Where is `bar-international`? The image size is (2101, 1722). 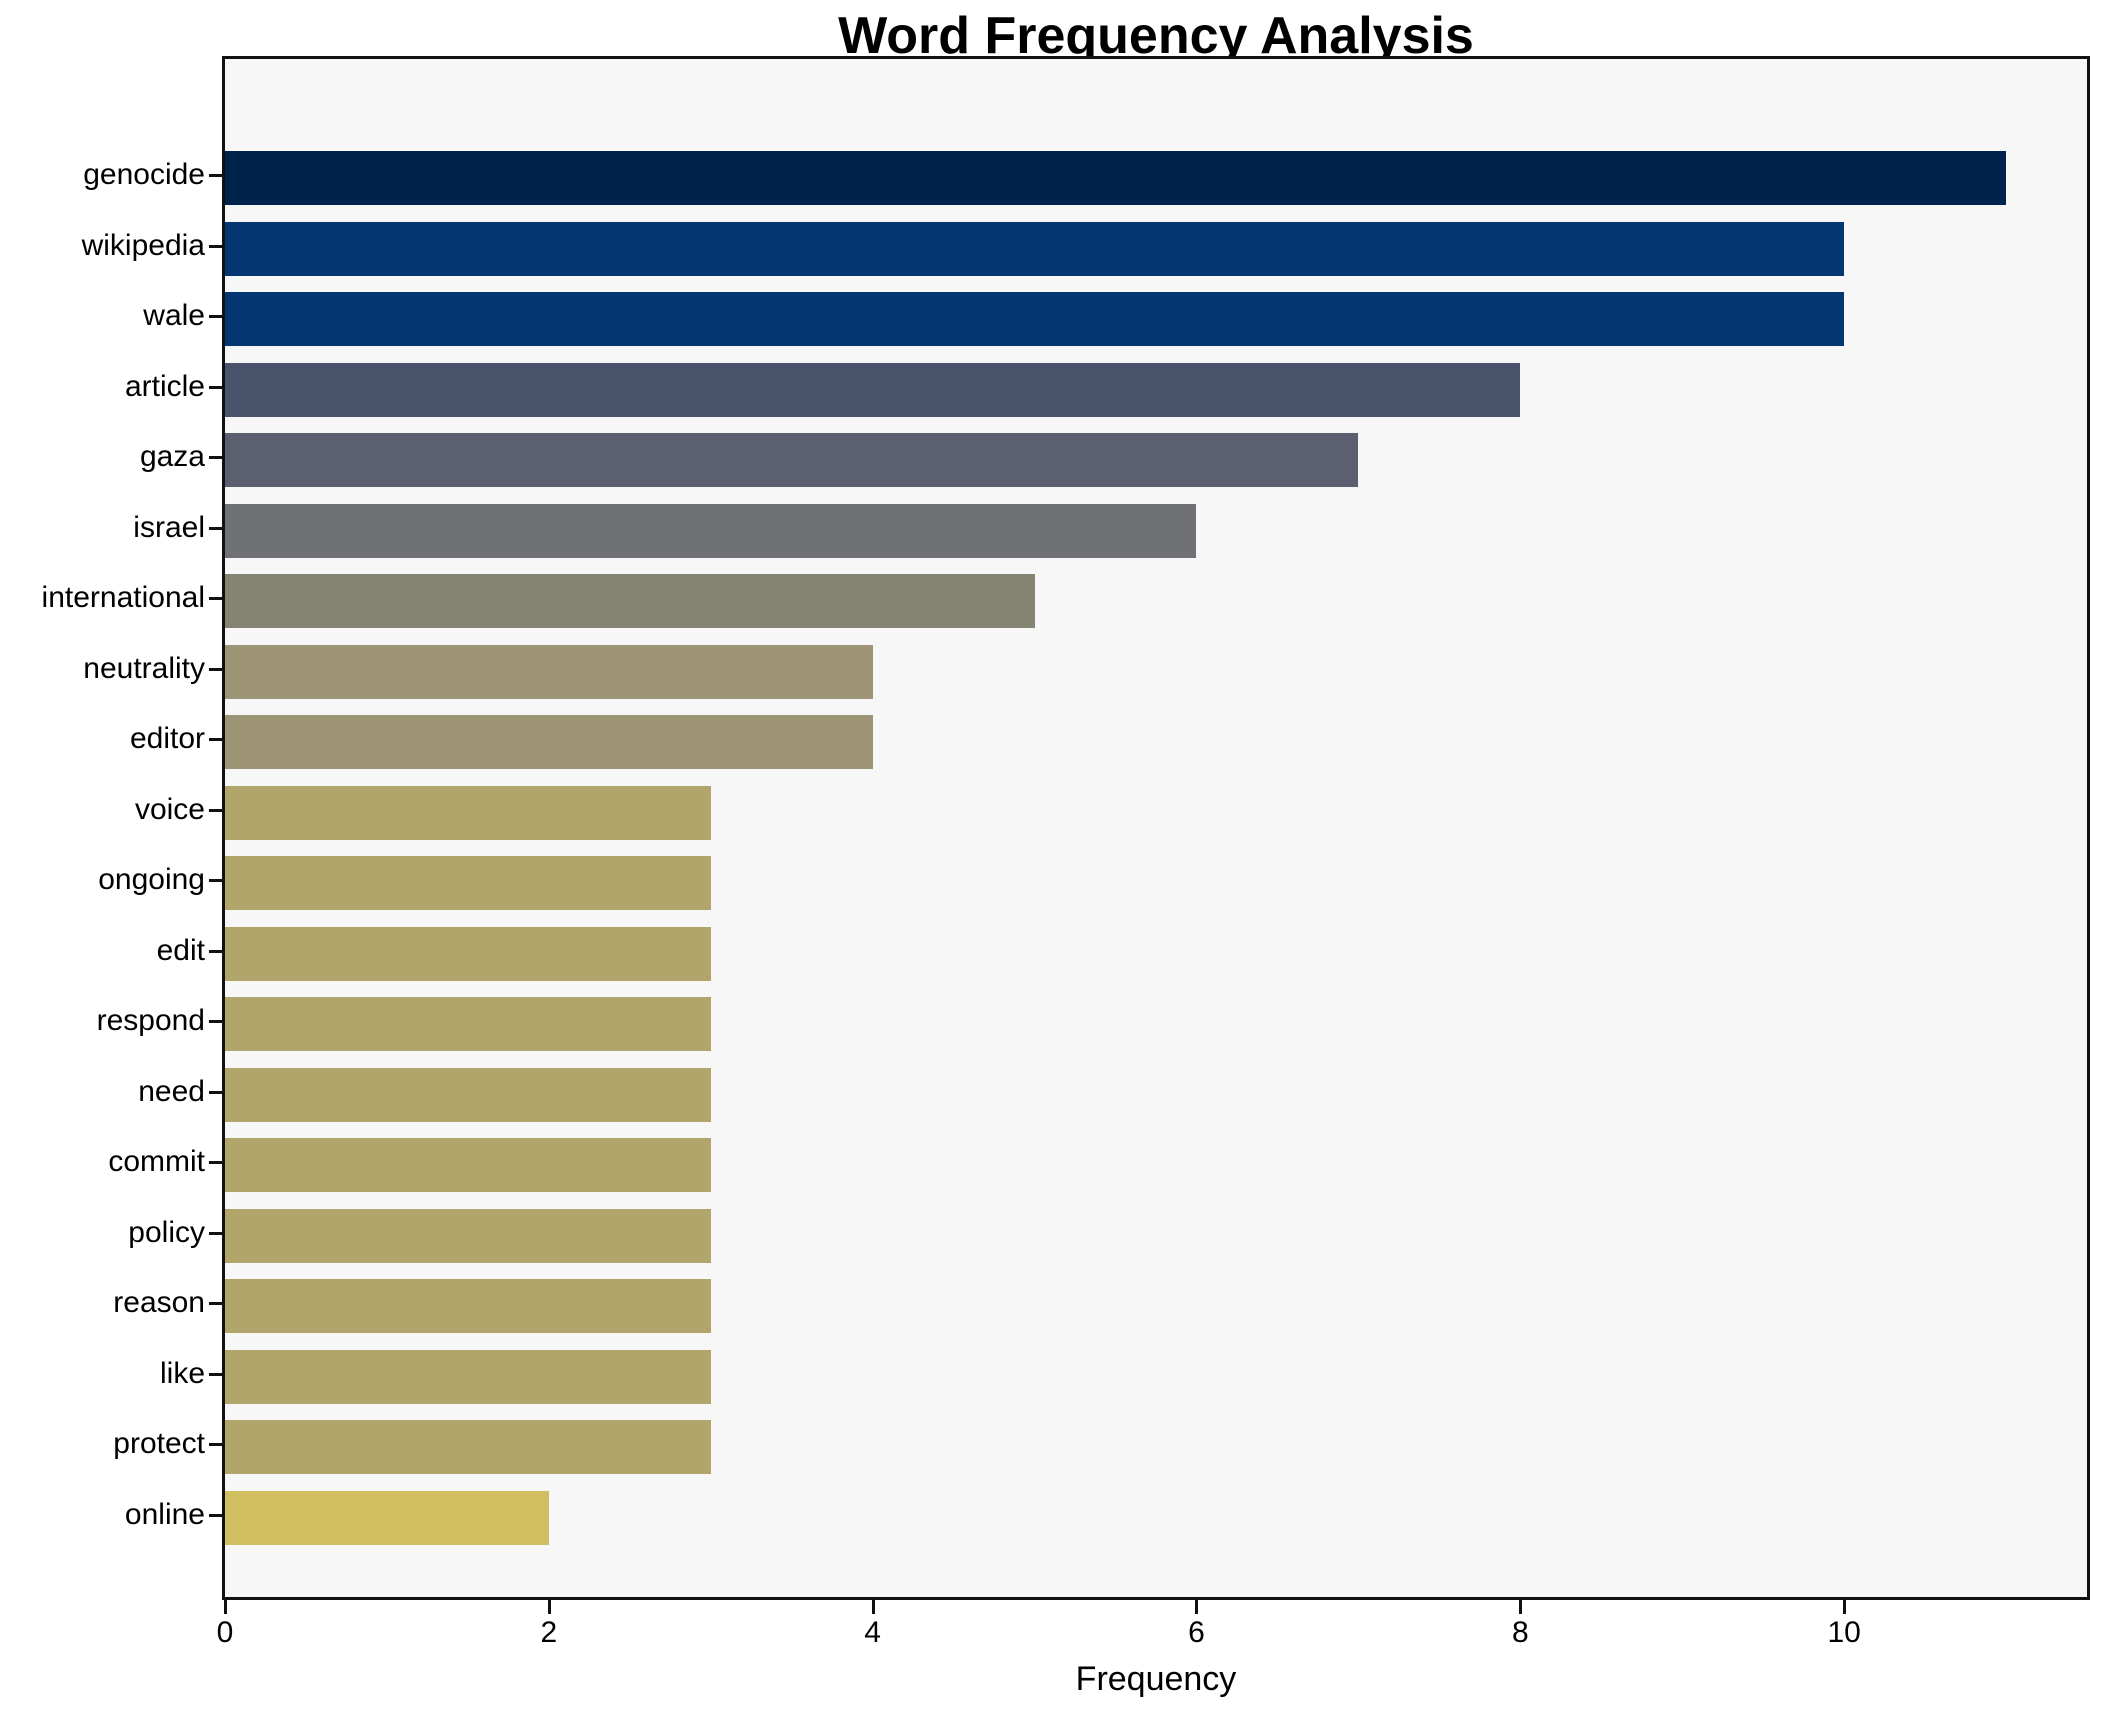 bar-international is located at coordinates (630, 601).